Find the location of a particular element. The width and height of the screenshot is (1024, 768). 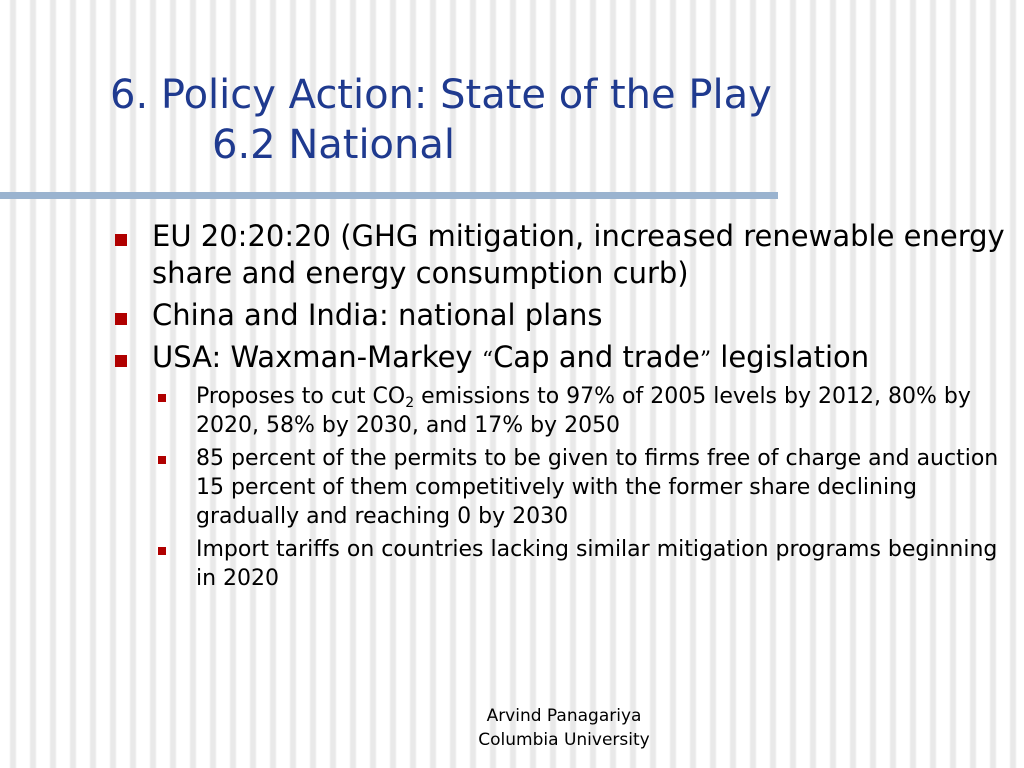

bullet-text-before: USA: Waxman-Markey is located at coordinates (317, 357).